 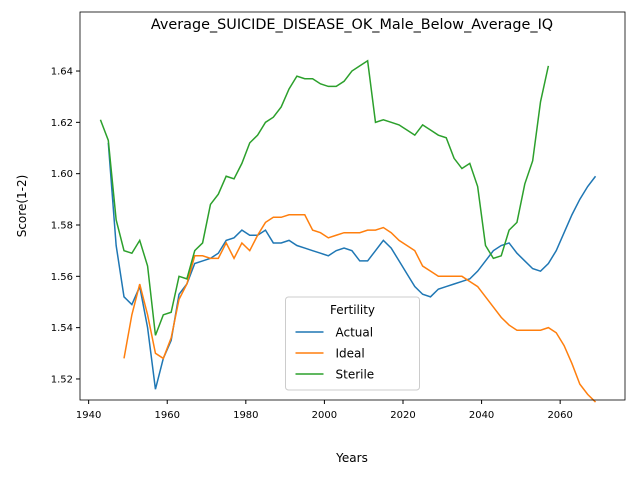 What do you see at coordinates (62, 123) in the screenshot?
I see `y-tick-label: 1.62` at bounding box center [62, 123].